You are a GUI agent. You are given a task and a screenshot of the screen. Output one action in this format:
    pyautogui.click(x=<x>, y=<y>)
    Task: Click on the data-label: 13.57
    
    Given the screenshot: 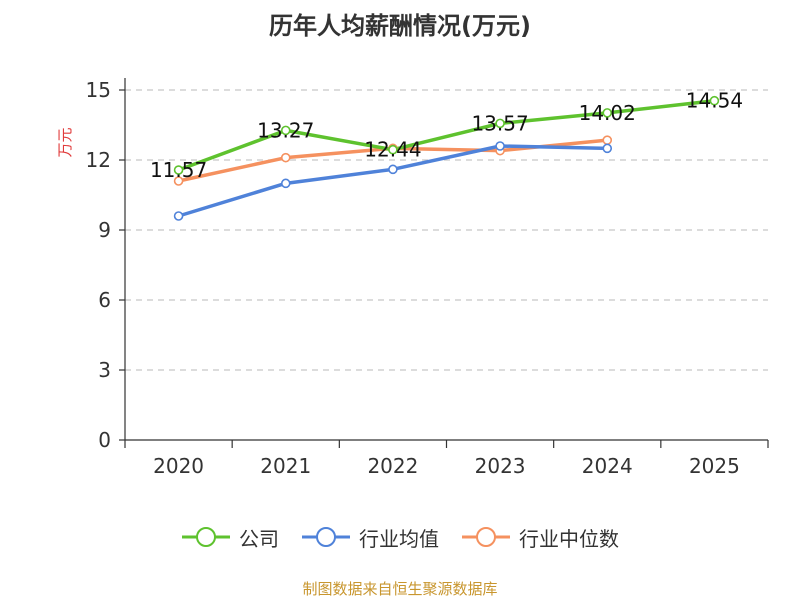 What is the action you would take?
    pyautogui.click(x=499, y=123)
    